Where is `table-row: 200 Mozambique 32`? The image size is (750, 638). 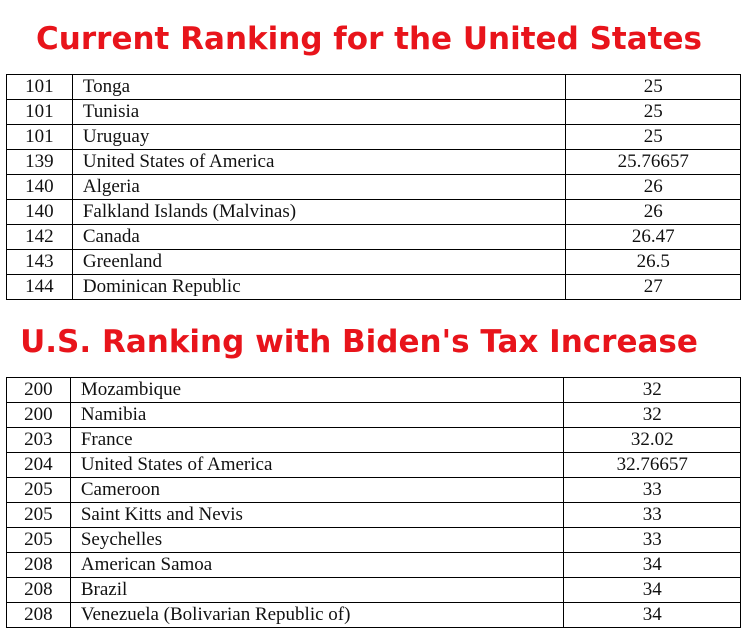
table-row: 200 Mozambique 32 is located at coordinates (373, 390).